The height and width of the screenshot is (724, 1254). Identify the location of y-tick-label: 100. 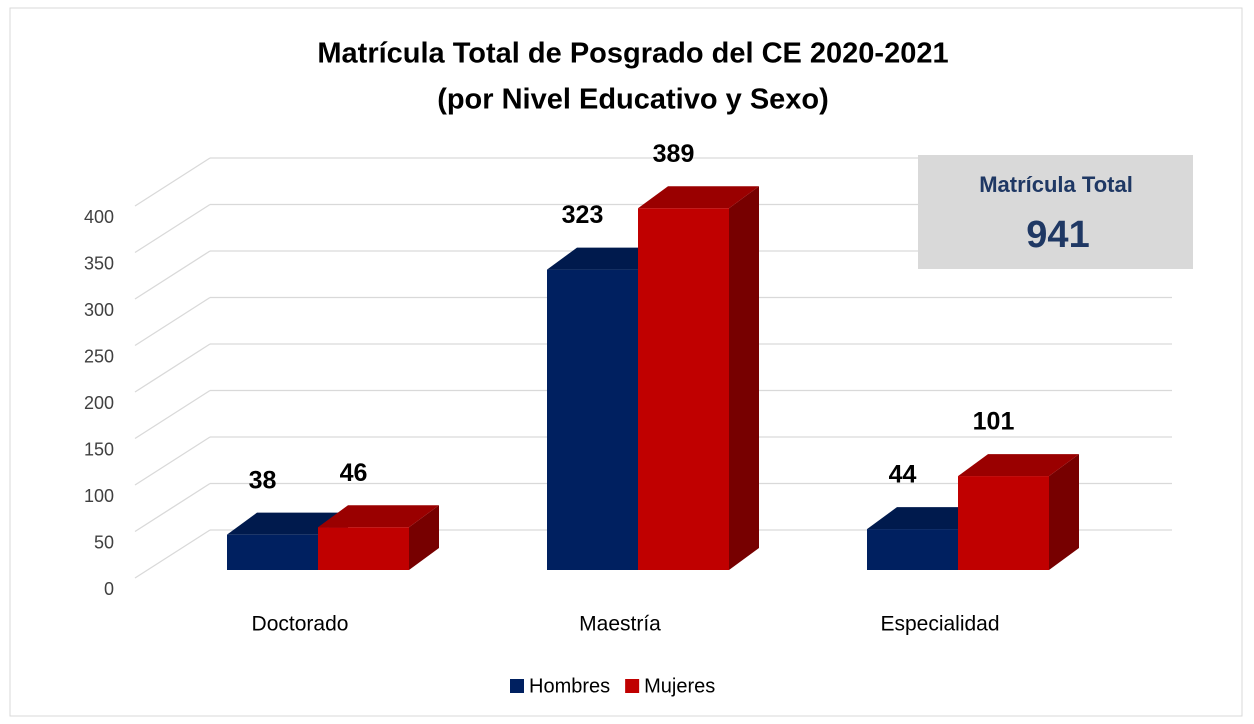
(99, 496).